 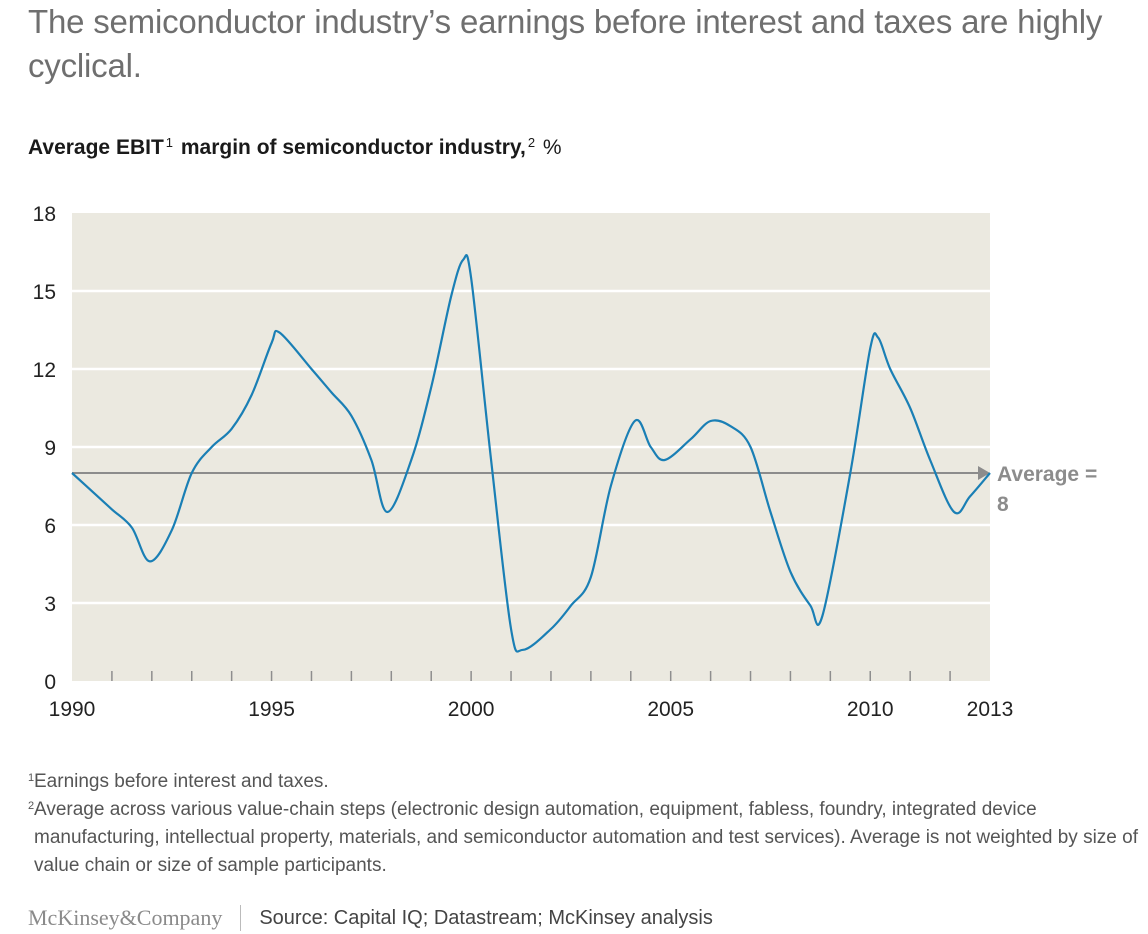 What do you see at coordinates (870, 709) in the screenshot?
I see `x-tick-label-2010: 2010` at bounding box center [870, 709].